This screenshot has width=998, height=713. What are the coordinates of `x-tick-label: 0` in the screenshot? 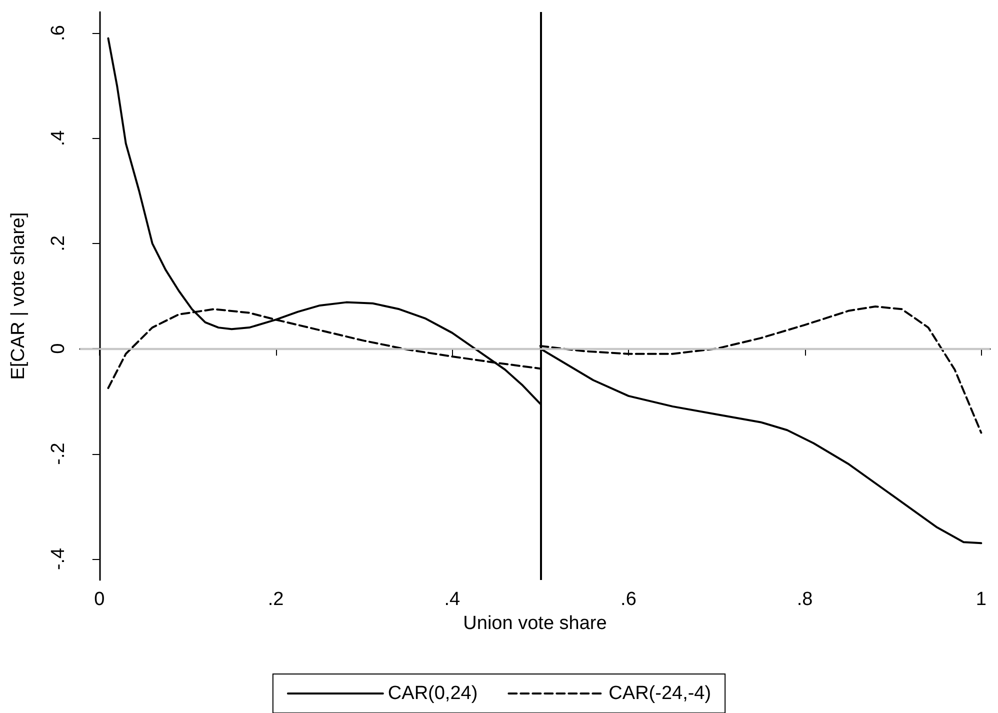 It's located at (99, 599).